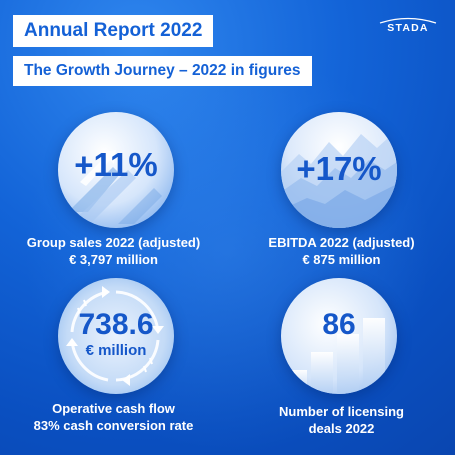 The width and height of the screenshot is (455, 455). I want to click on logo-text: STADA, so click(408, 28).